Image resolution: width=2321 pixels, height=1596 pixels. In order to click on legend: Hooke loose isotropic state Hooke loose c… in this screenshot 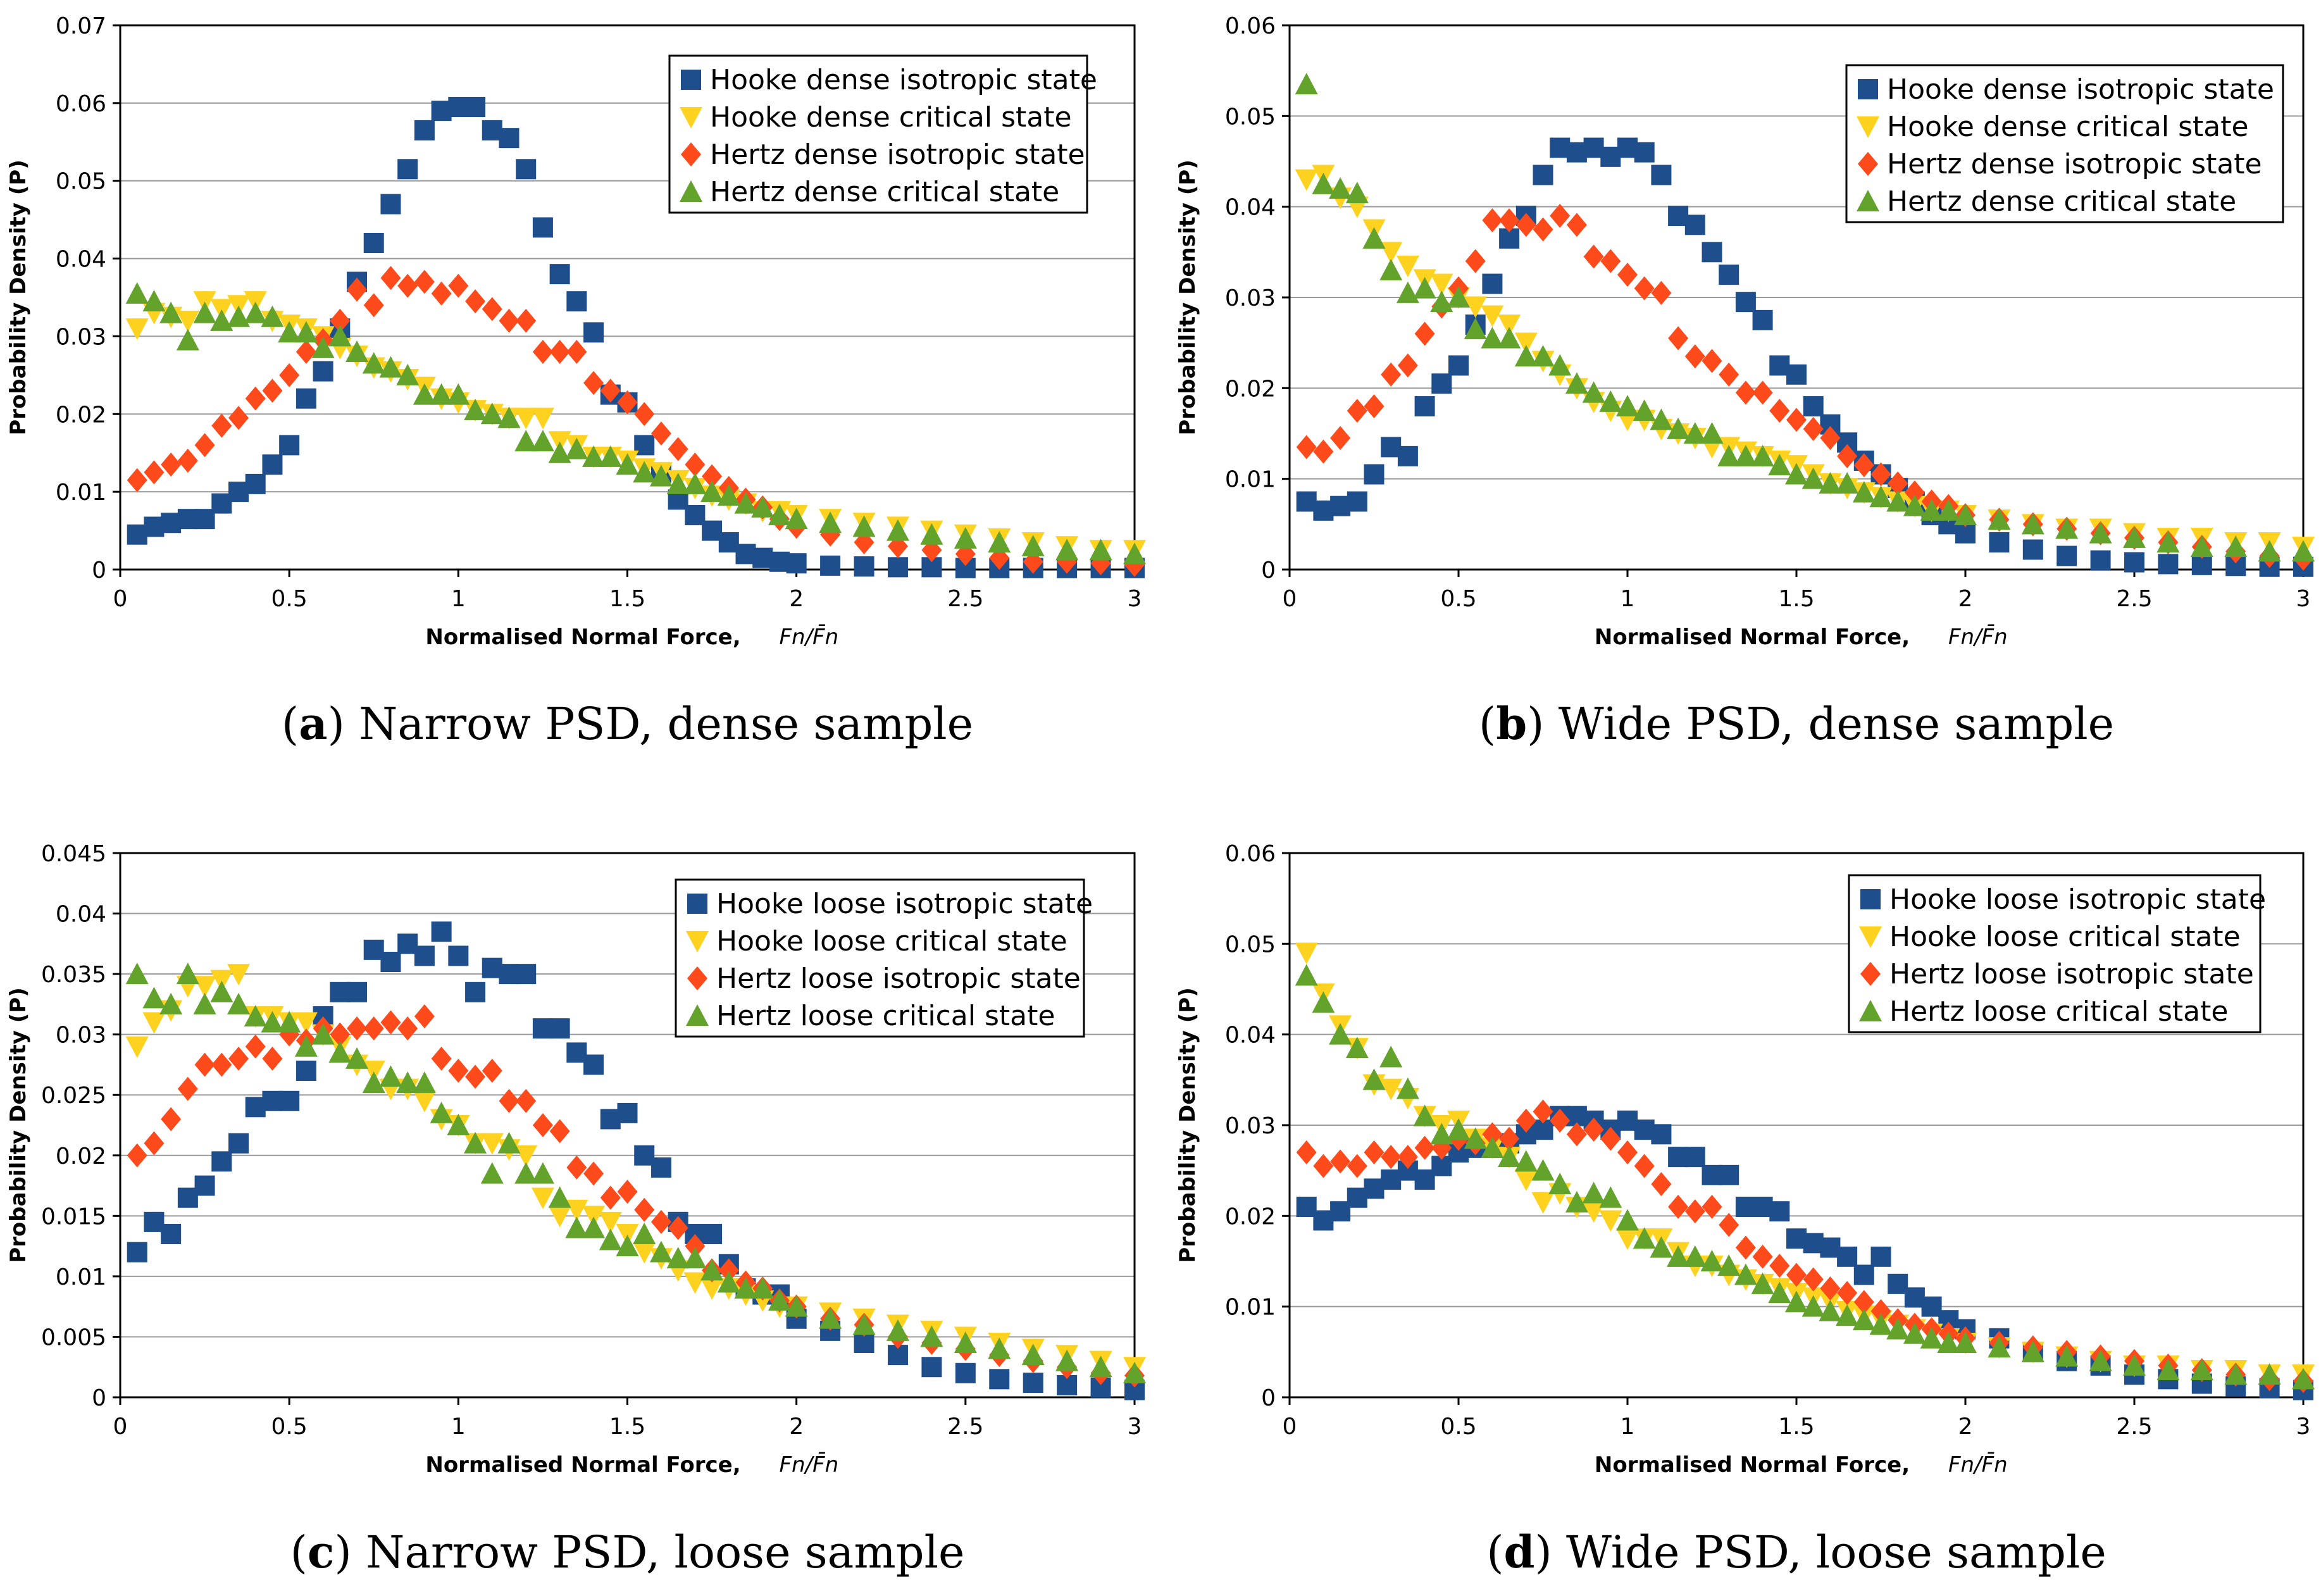, I will do `click(2057, 953)`.